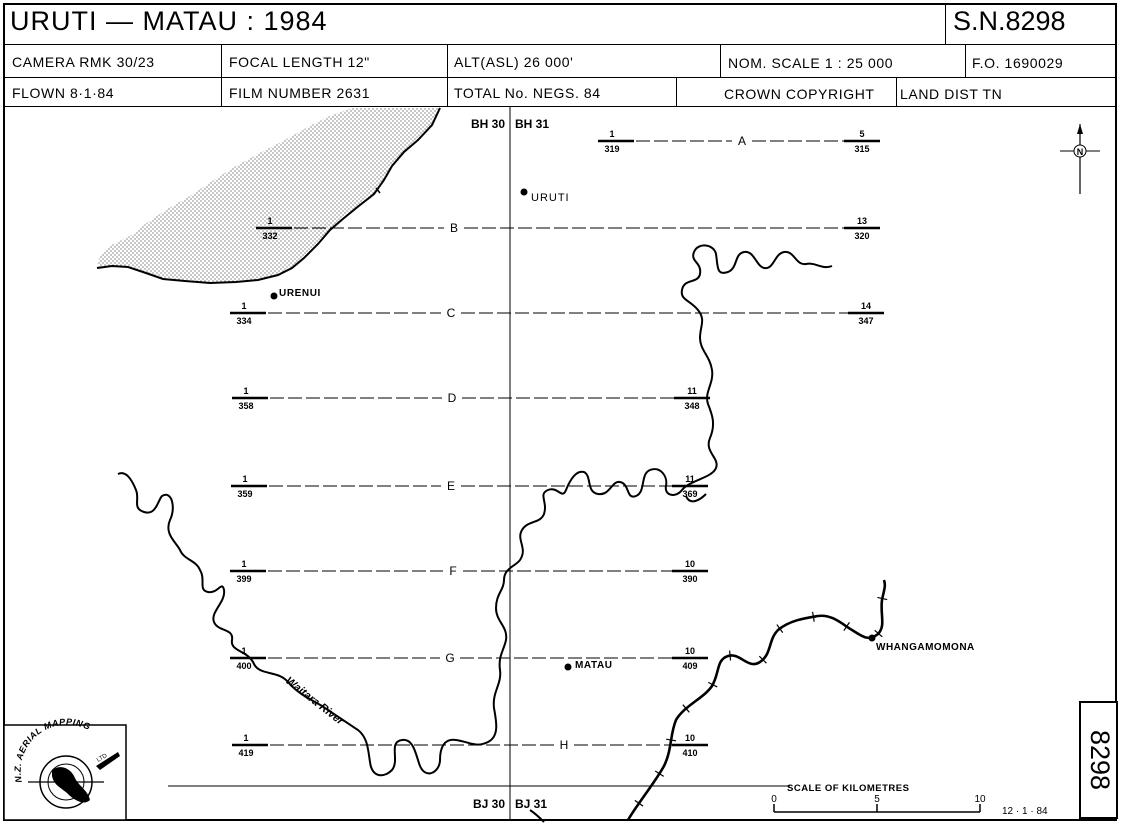 The width and height of the screenshot is (1123, 827). I want to click on run-start-neg: 400, so click(243, 666).